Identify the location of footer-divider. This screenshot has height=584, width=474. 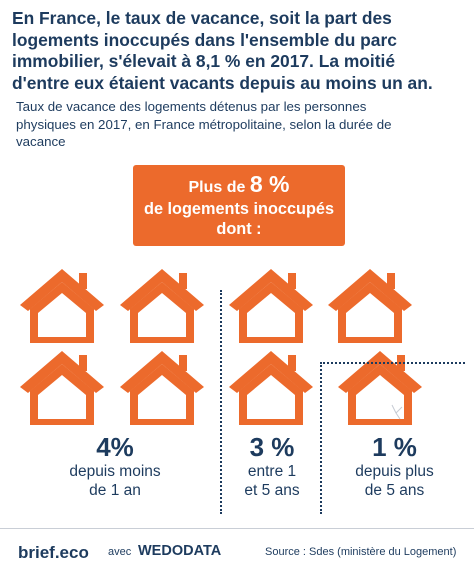
(237, 528).